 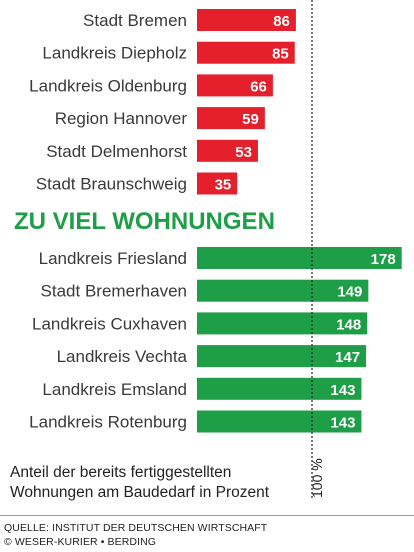 I want to click on category-label: Region Hannover, so click(x=121, y=118).